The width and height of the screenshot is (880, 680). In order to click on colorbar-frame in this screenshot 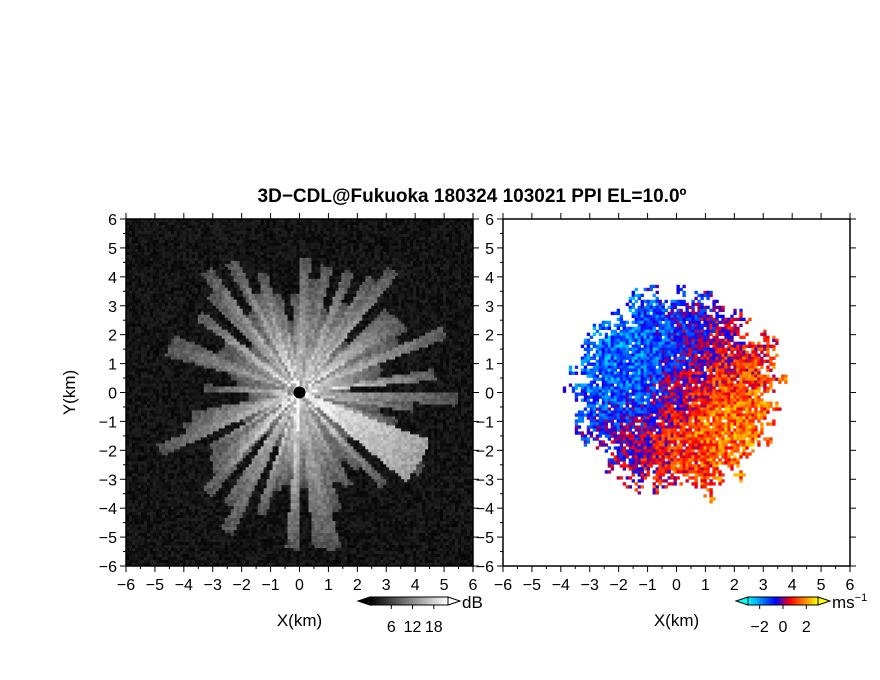, I will do `click(409, 601)`.